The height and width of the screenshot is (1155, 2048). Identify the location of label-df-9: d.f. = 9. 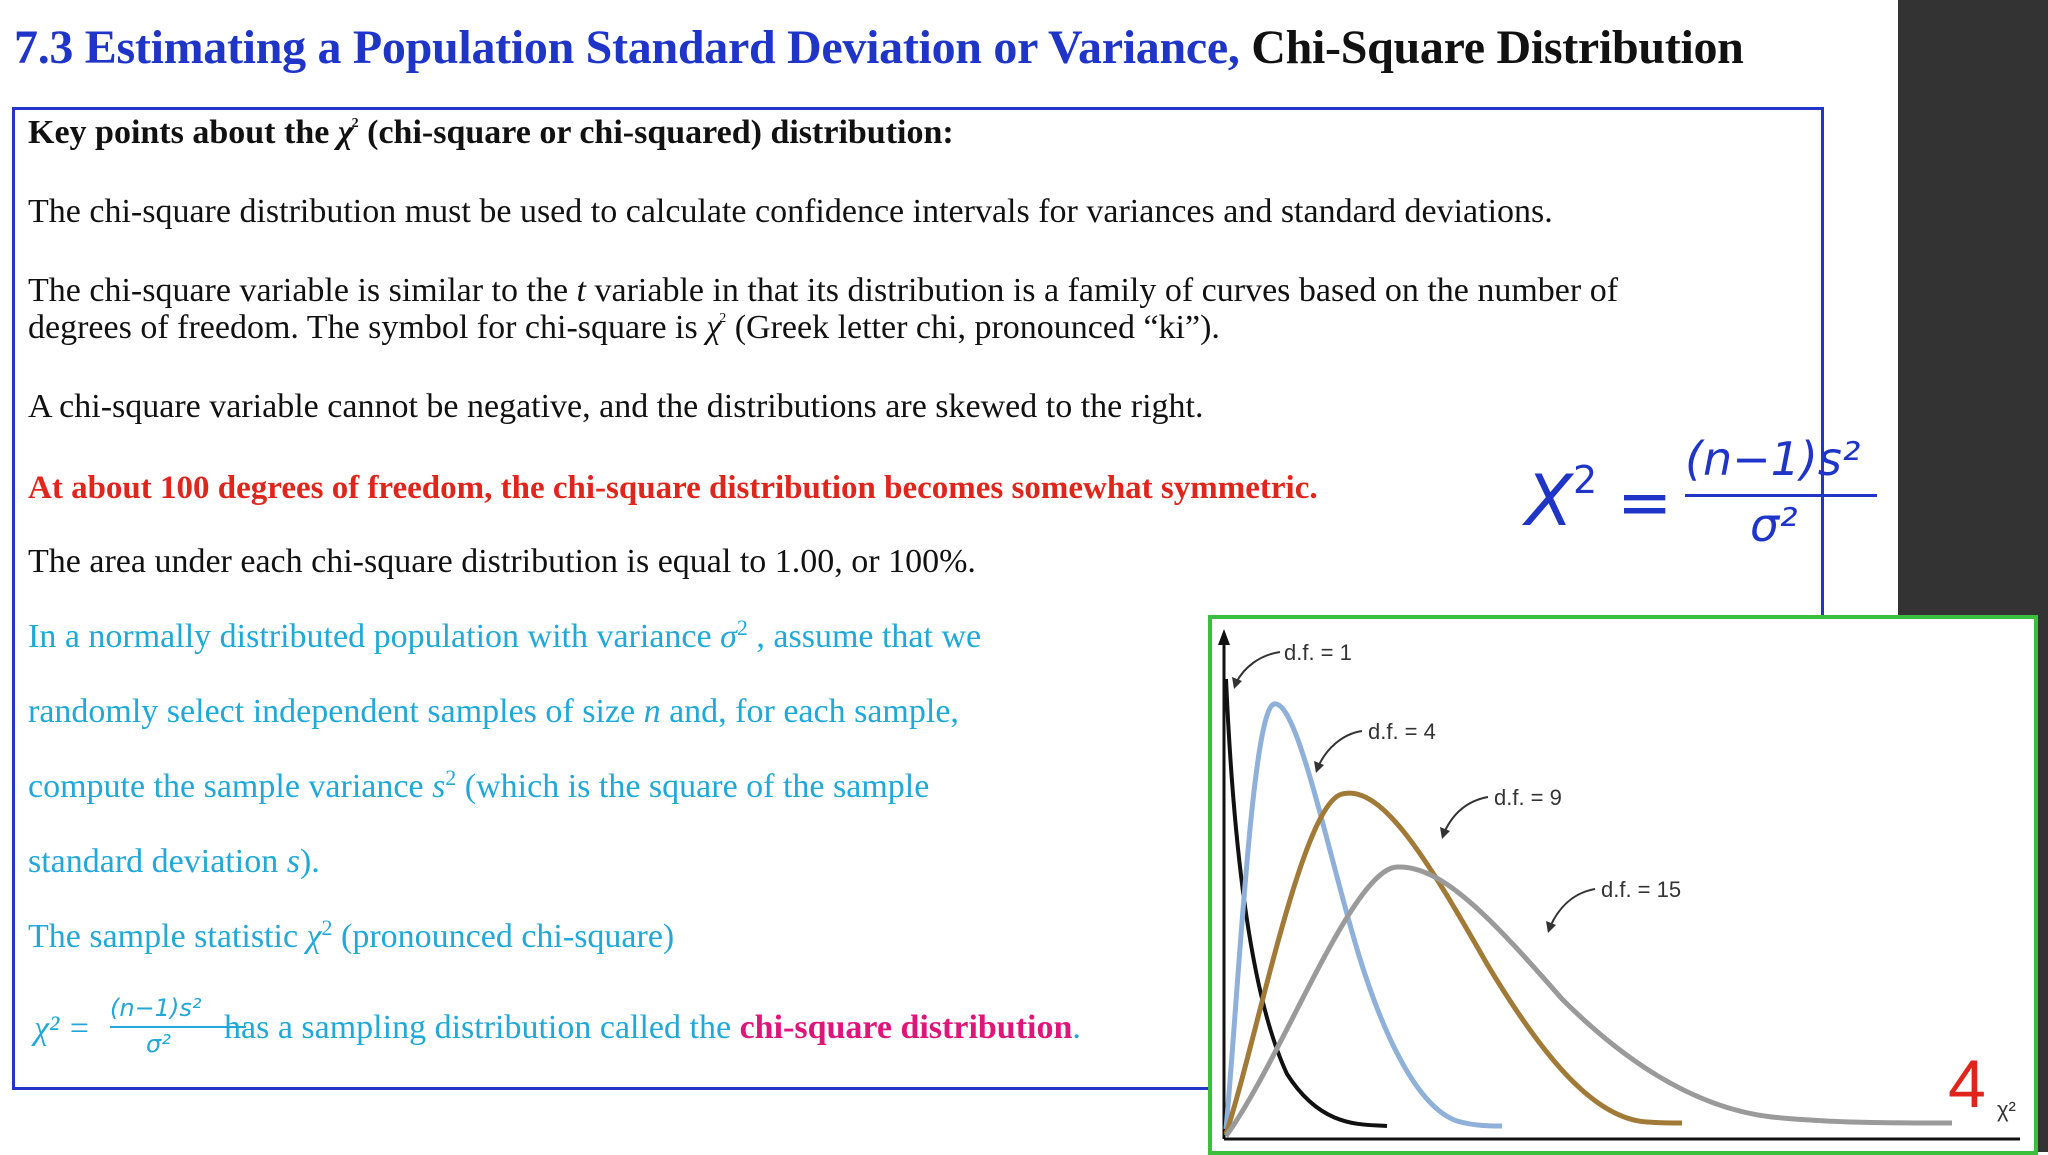
(1528, 797).